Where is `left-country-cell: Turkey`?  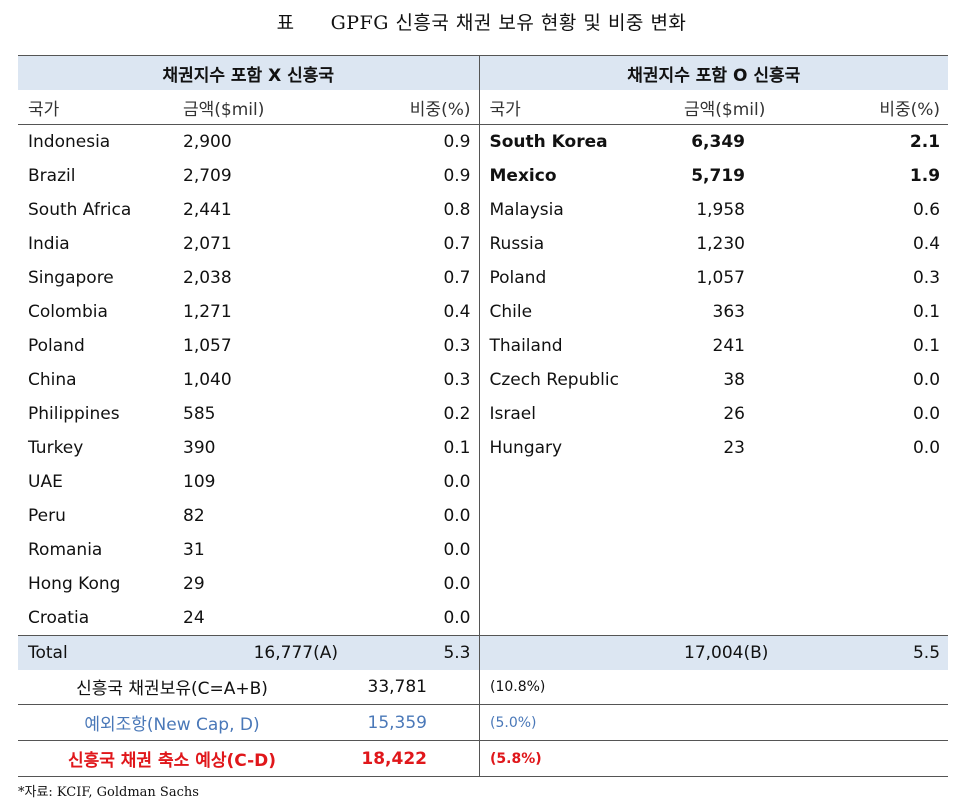
left-country-cell: Turkey is located at coordinates (56, 448).